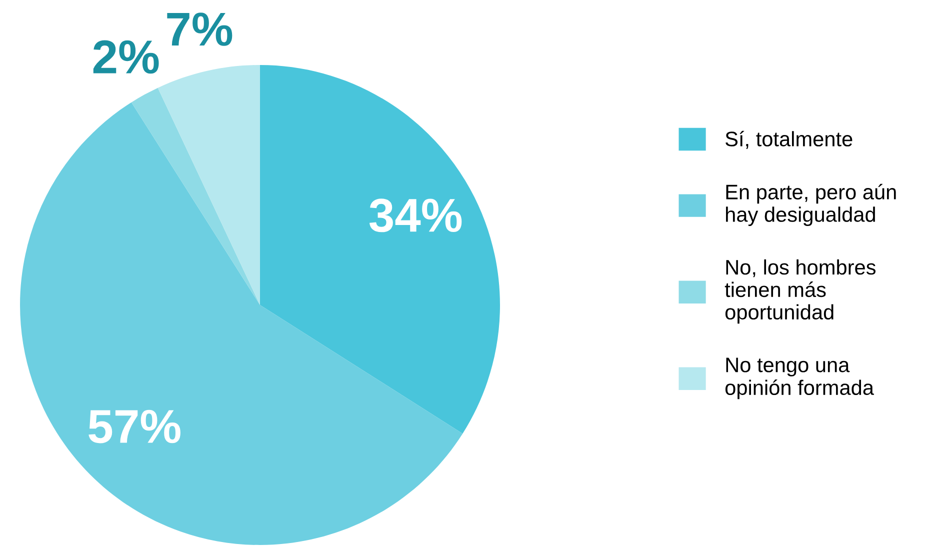 The width and height of the screenshot is (928, 549). What do you see at coordinates (199, 29) in the screenshot?
I see `data-label: 7%` at bounding box center [199, 29].